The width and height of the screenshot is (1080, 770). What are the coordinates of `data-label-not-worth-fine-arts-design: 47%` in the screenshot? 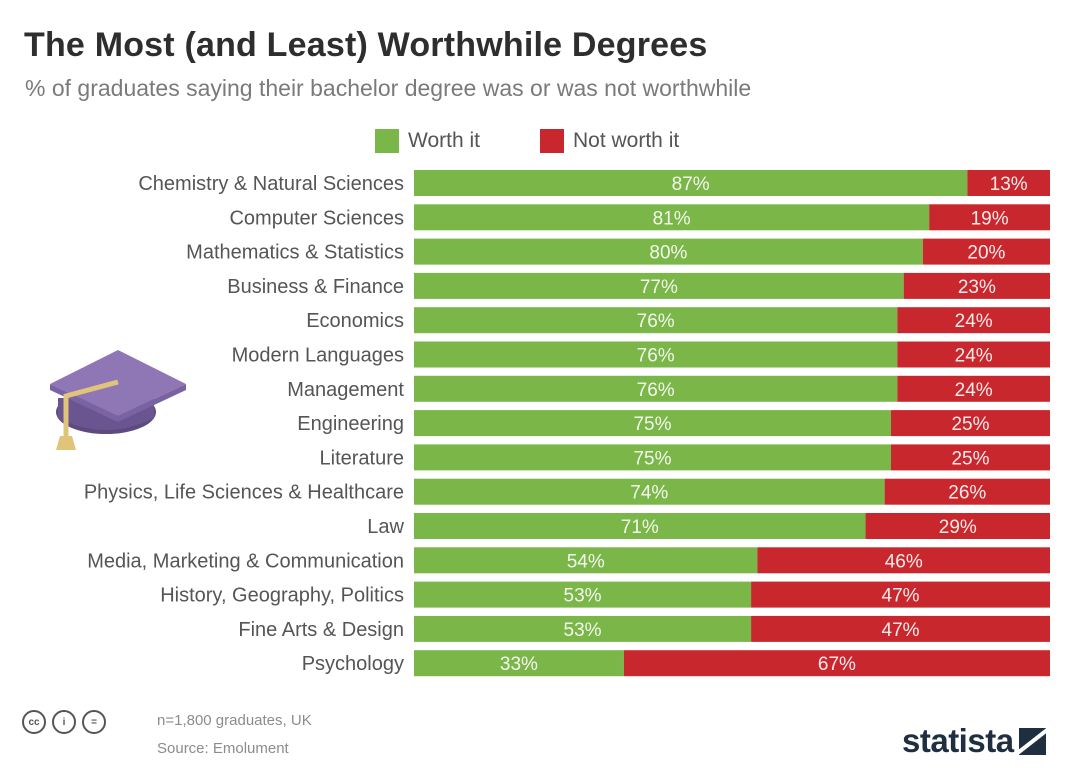 It's located at (901, 630).